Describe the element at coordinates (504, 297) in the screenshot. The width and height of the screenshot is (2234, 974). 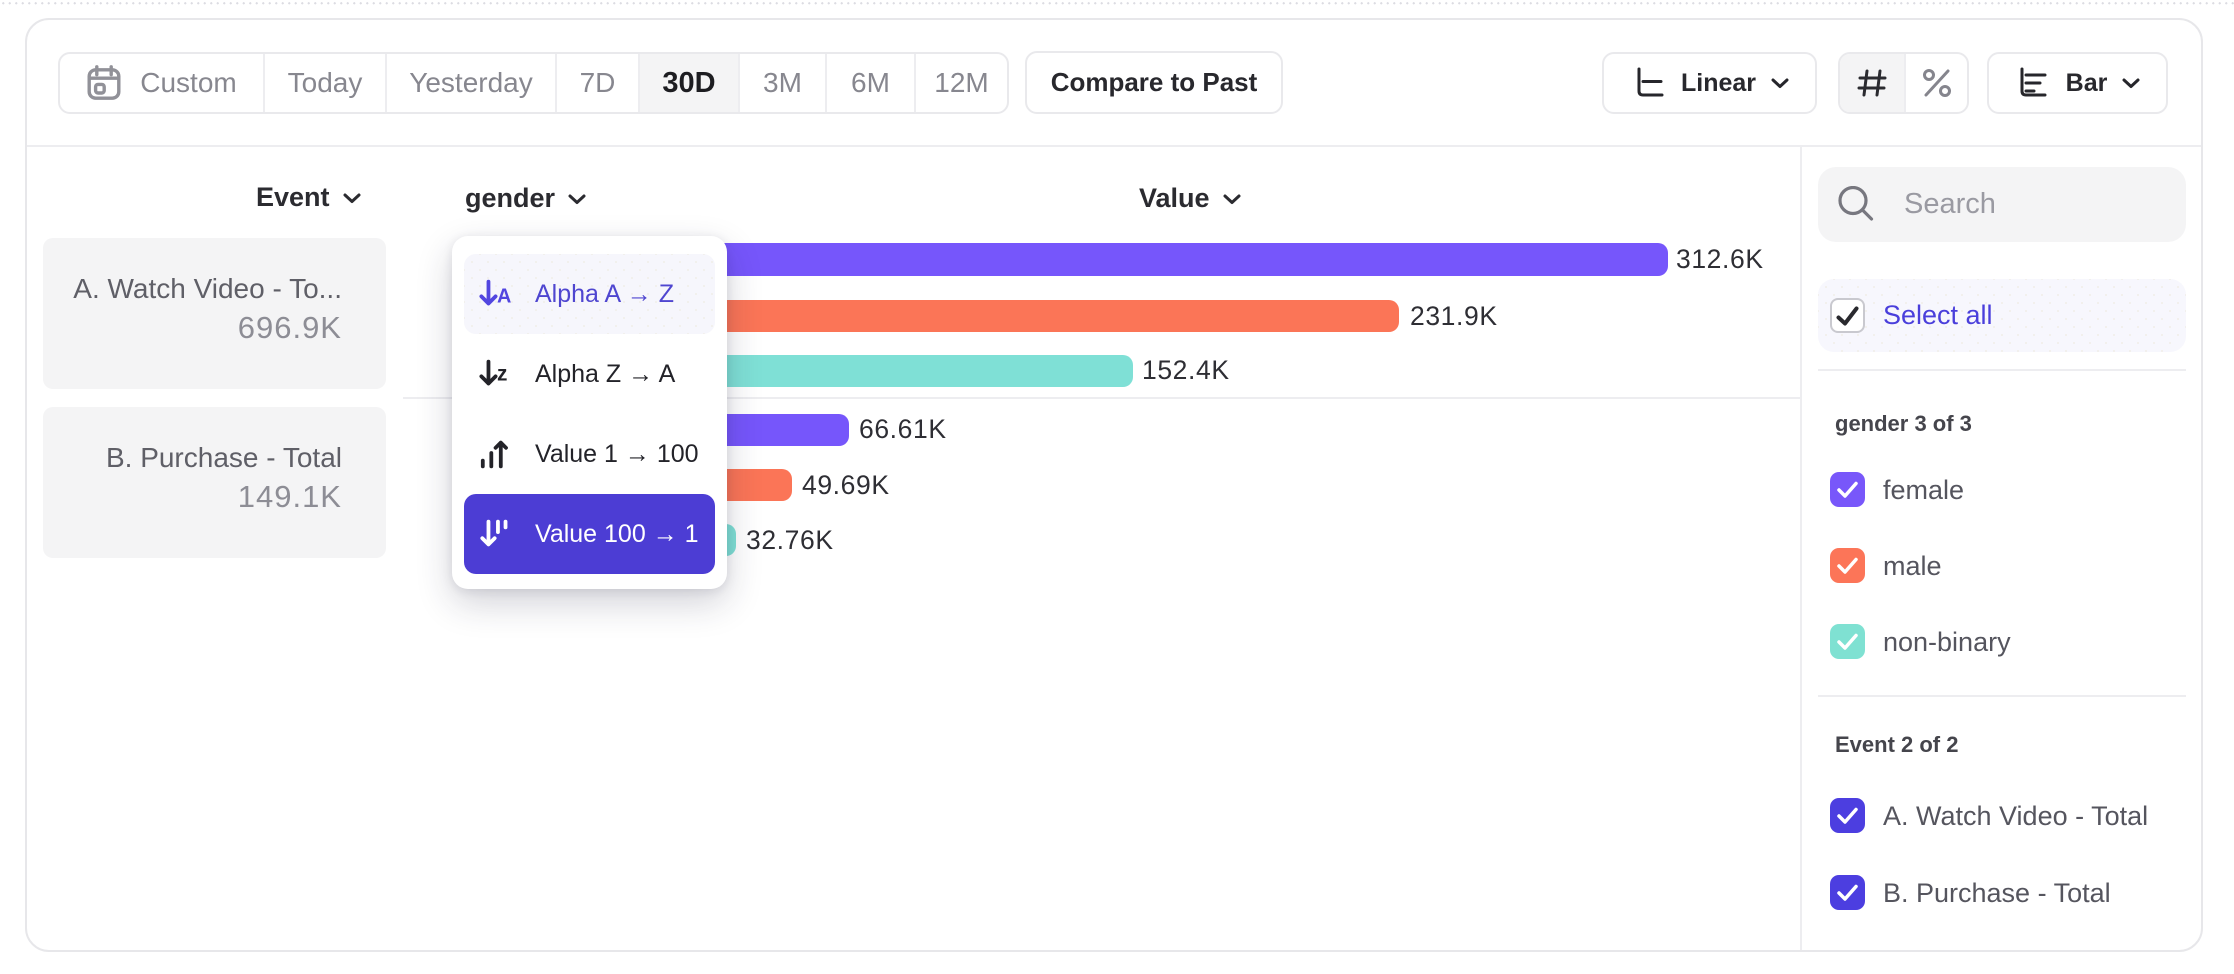
I see `svg-text: A` at that location.